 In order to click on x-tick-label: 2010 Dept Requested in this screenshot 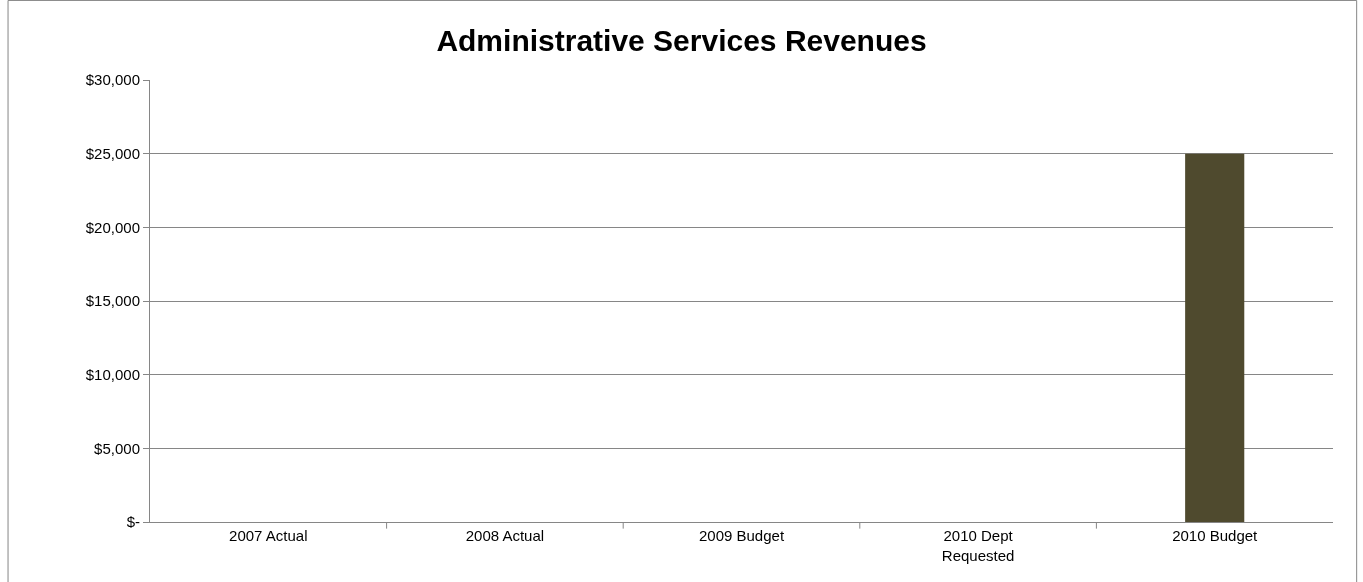, I will do `click(978, 545)`.